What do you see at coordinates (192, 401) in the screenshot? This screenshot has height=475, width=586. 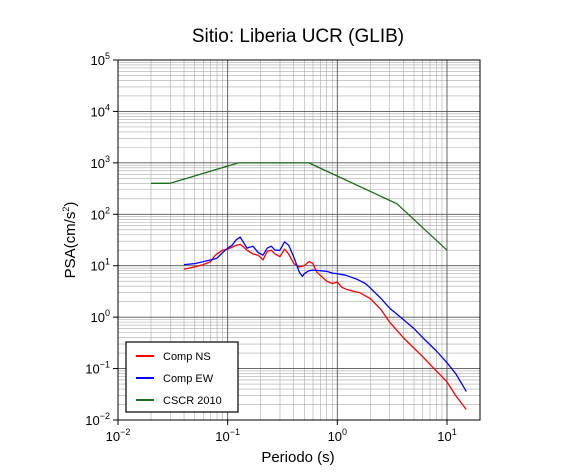 I see `legend-label: CSCR 2010` at bounding box center [192, 401].